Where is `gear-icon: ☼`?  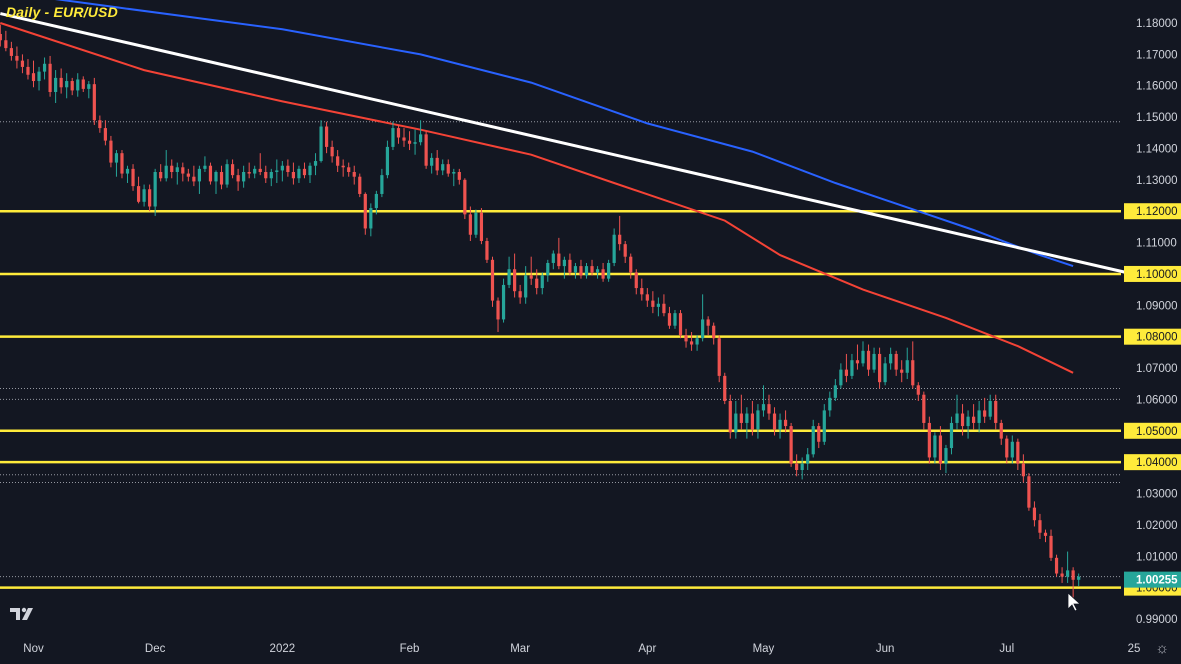 gear-icon: ☼ is located at coordinates (1162, 648).